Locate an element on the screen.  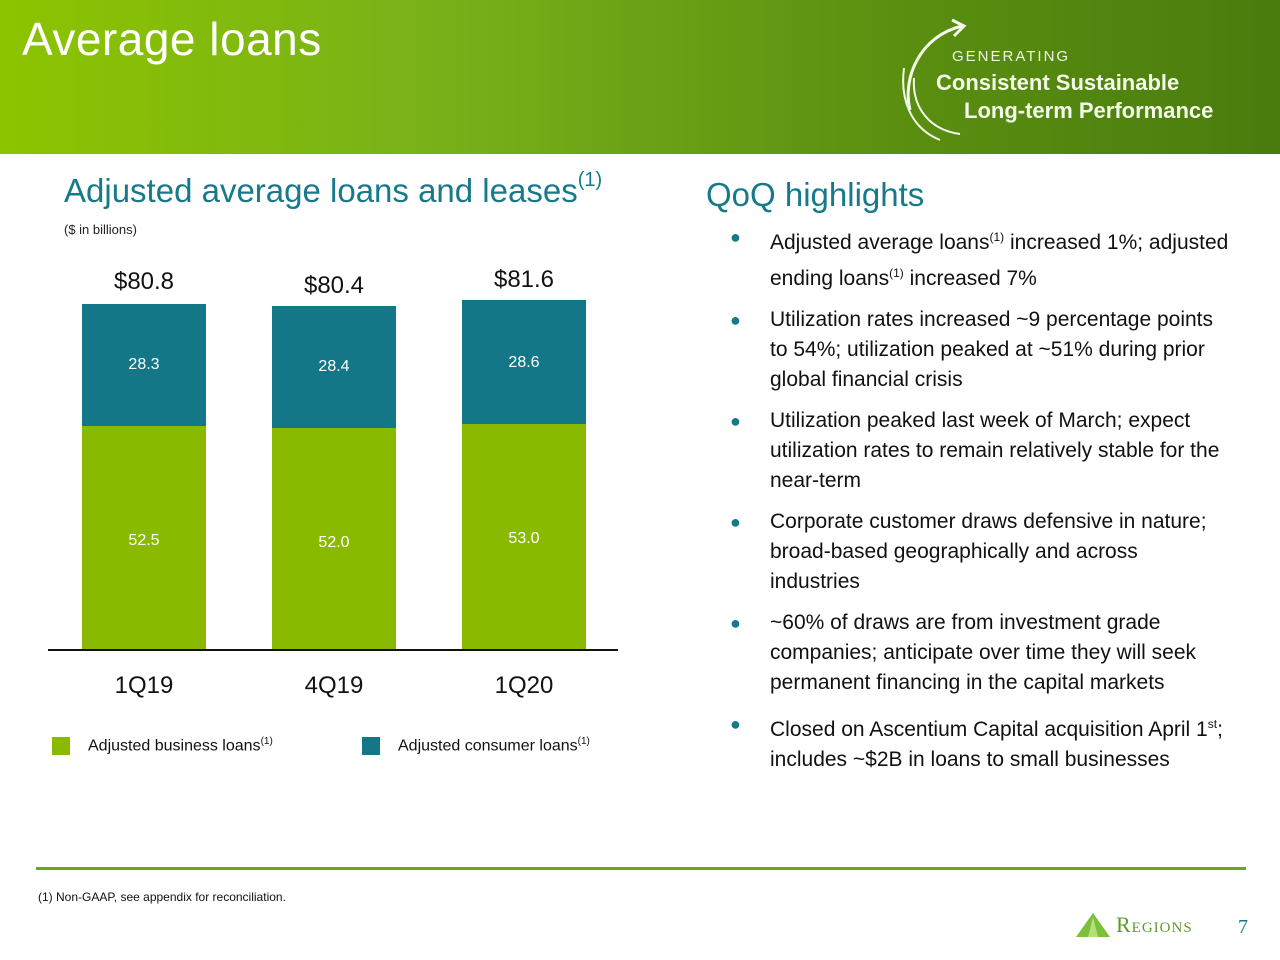
category-label: 1Q19 is located at coordinates (144, 685).